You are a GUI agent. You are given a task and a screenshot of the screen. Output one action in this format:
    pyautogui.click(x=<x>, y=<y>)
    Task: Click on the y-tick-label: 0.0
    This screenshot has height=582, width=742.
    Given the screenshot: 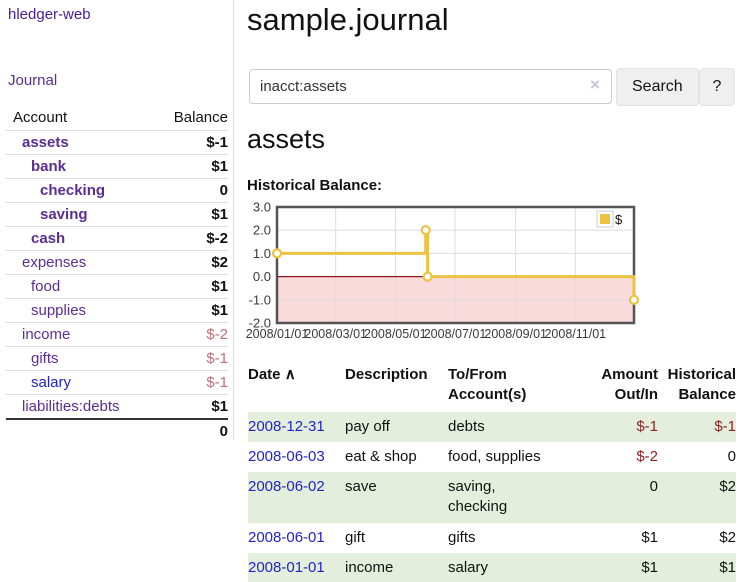 What is the action you would take?
    pyautogui.click(x=262, y=276)
    